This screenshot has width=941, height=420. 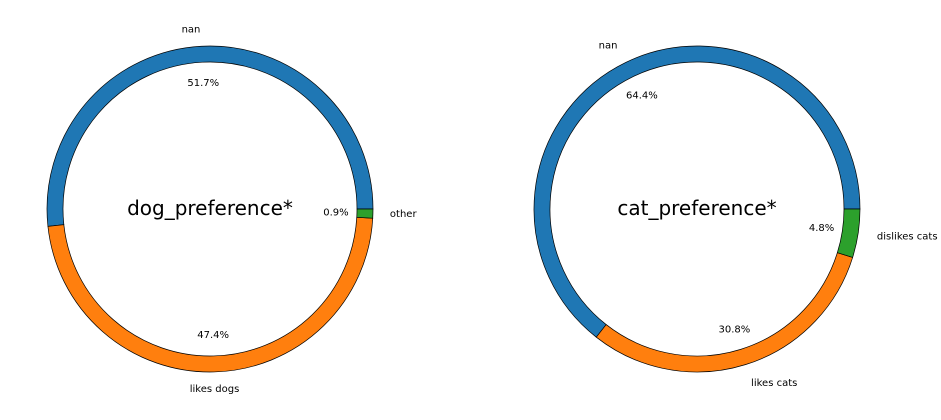 I want to click on dog-pct-label-other: 0.9%, so click(x=335, y=213).